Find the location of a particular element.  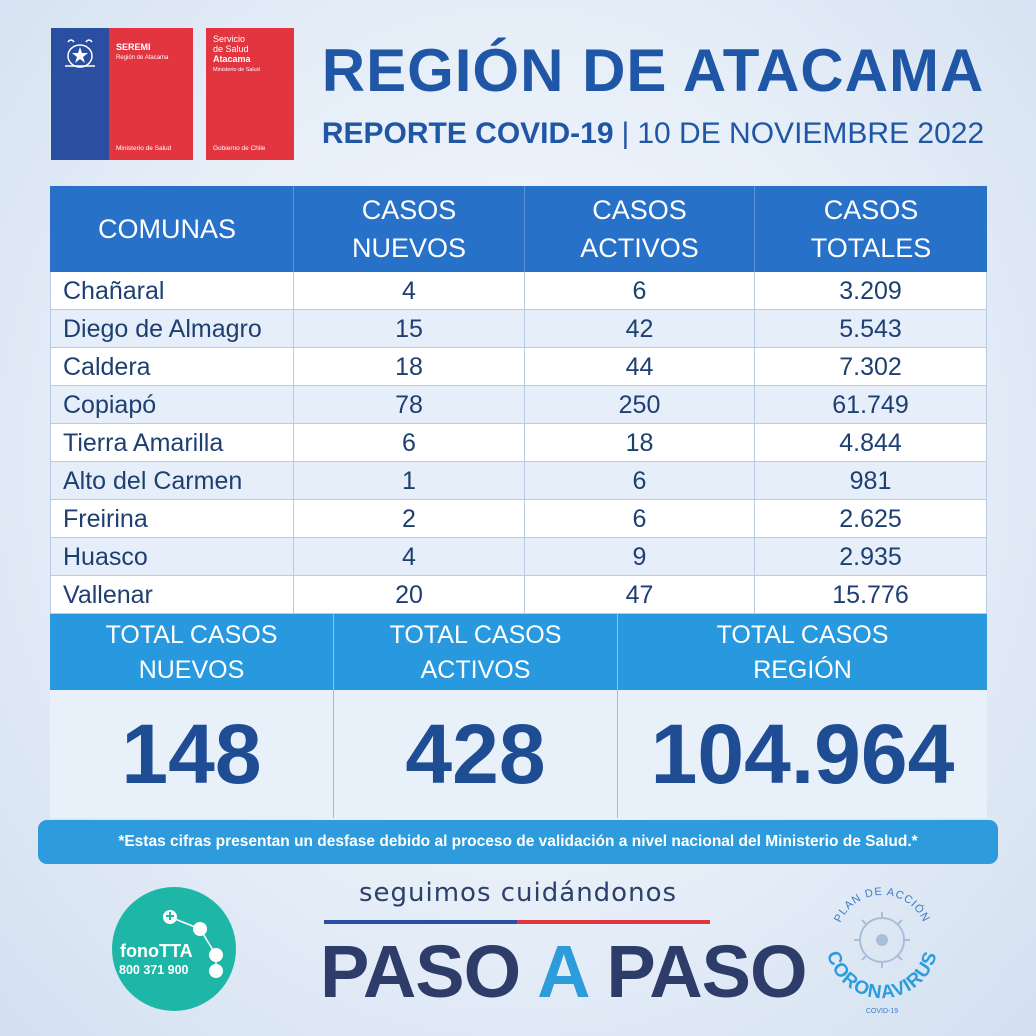

paso-word-a: A is located at coordinates (562, 971).